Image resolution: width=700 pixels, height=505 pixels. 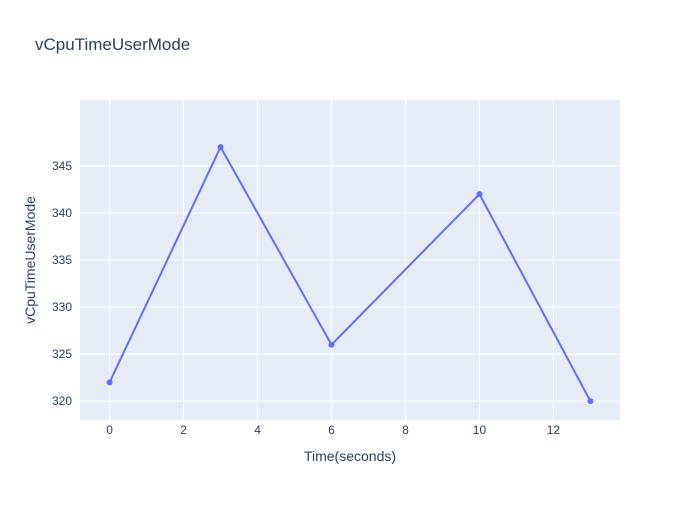 I want to click on y-axis: 320 325 330 335 340 345, so click(x=62, y=283).